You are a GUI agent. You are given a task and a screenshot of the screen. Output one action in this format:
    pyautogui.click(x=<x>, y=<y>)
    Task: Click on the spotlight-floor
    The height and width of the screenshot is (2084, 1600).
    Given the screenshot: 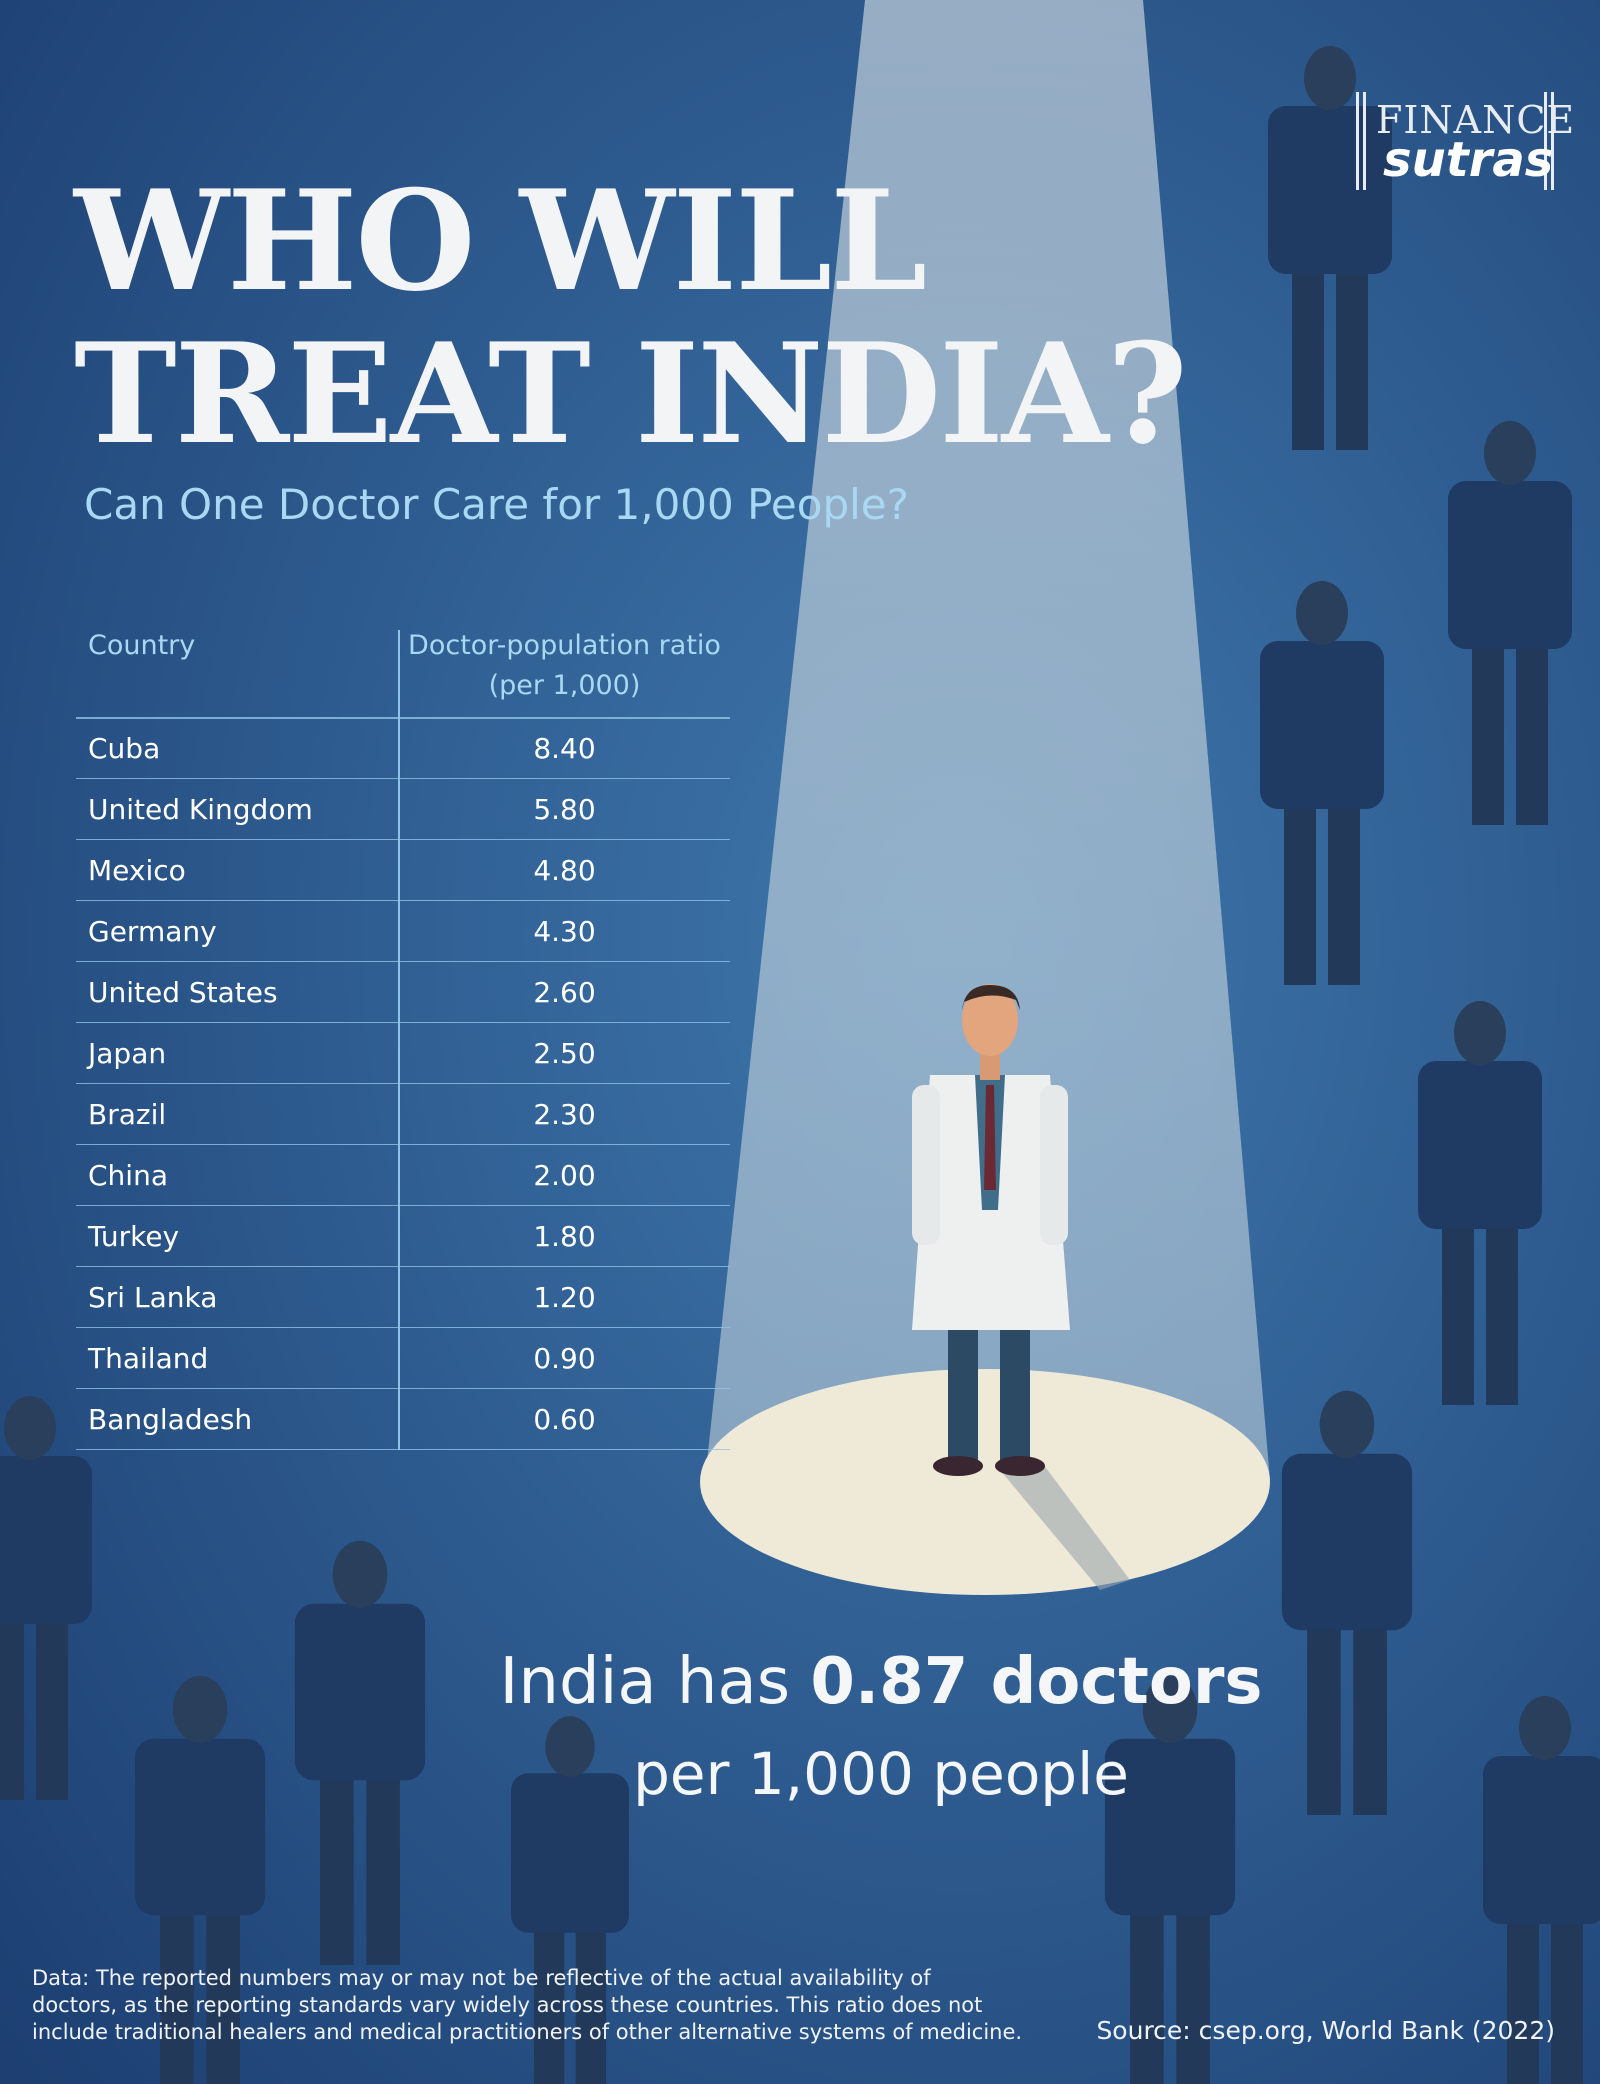 What is the action you would take?
    pyautogui.click(x=985, y=1482)
    